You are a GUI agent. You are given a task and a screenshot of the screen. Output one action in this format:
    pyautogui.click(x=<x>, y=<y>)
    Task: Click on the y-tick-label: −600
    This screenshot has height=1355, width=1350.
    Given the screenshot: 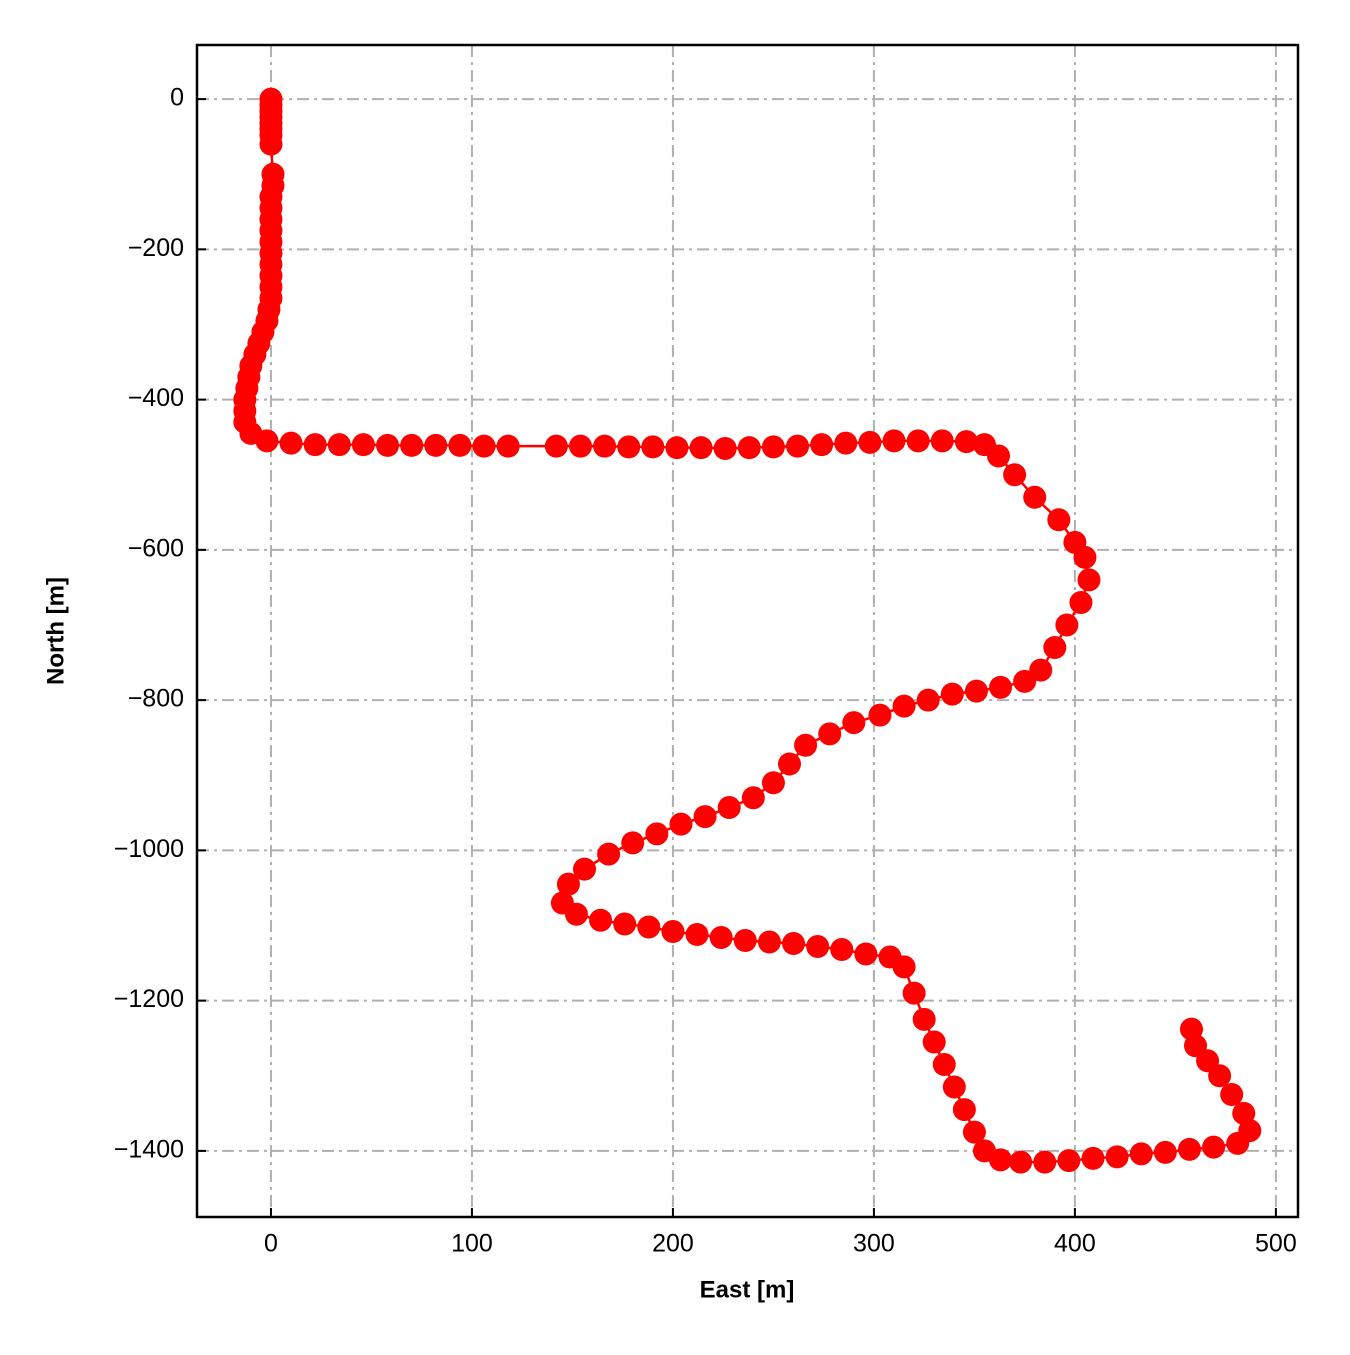 What is the action you would take?
    pyautogui.click(x=156, y=548)
    